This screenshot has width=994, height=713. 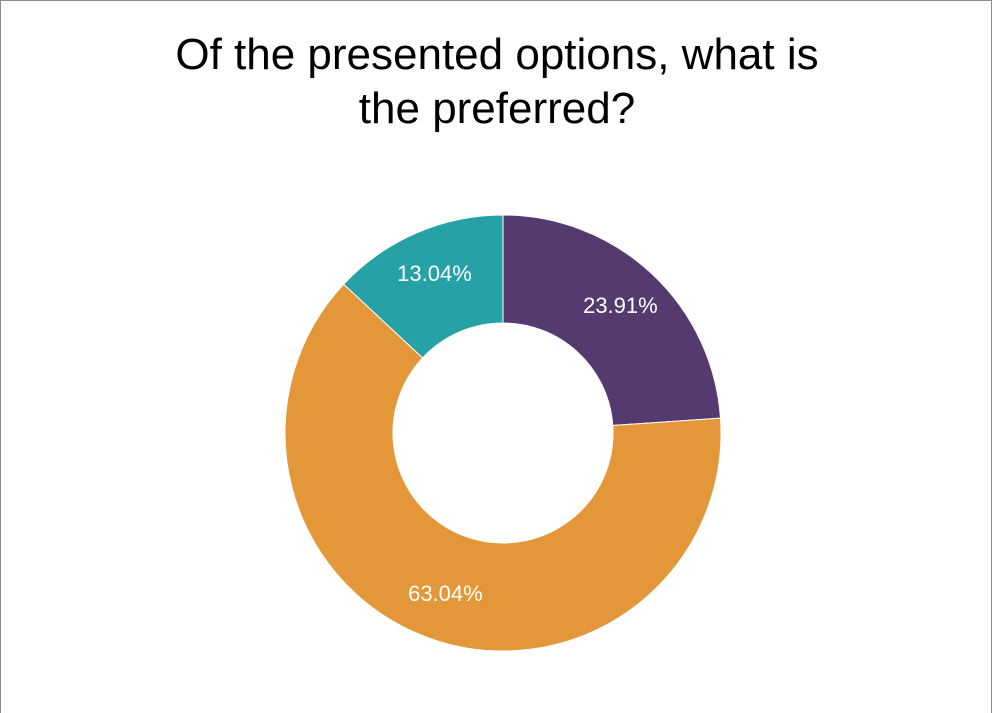 What do you see at coordinates (445, 593) in the screenshot?
I see `slice-data-label-2: 63.04%` at bounding box center [445, 593].